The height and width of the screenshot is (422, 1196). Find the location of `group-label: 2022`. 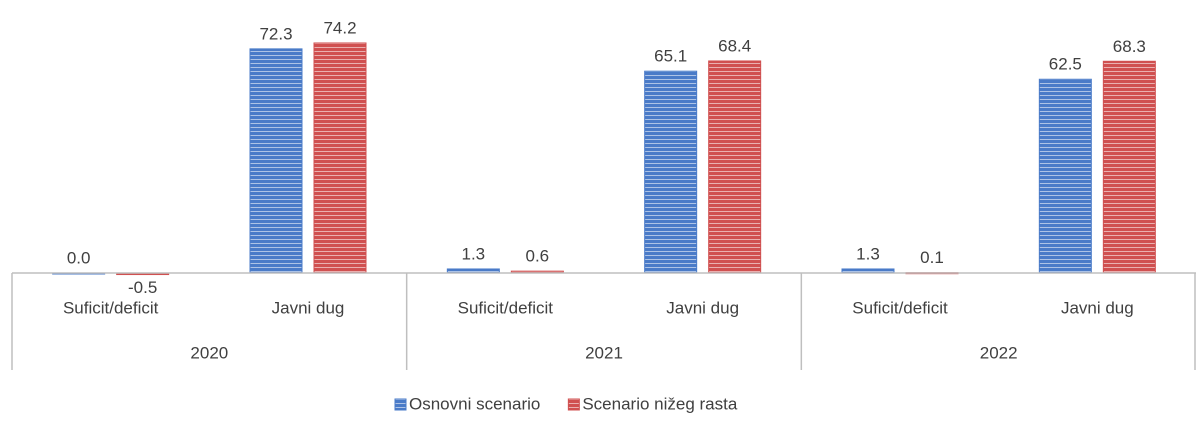

group-label: 2022 is located at coordinates (999, 352).